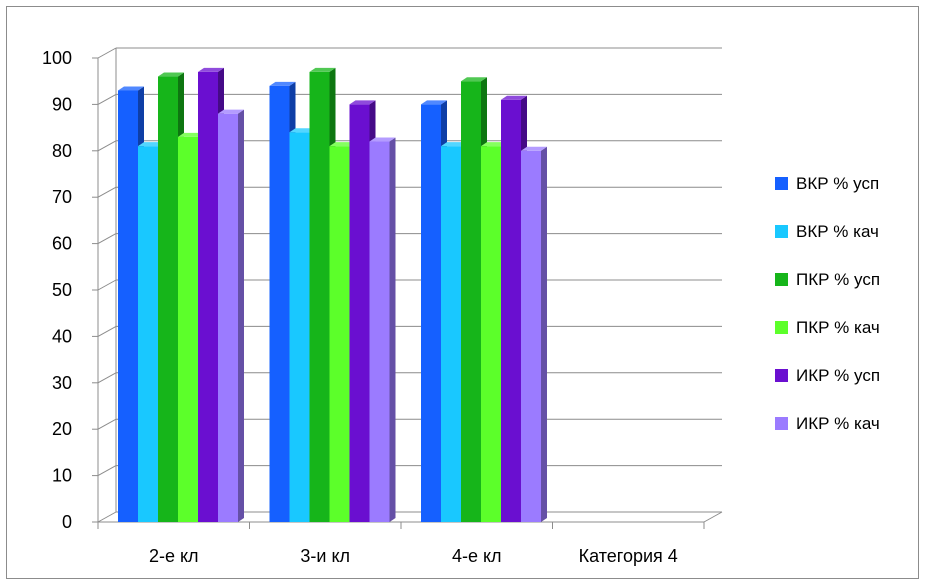 The height and width of the screenshot is (587, 927). What do you see at coordinates (62, 244) in the screenshot?
I see `y-tick-label: 60` at bounding box center [62, 244].